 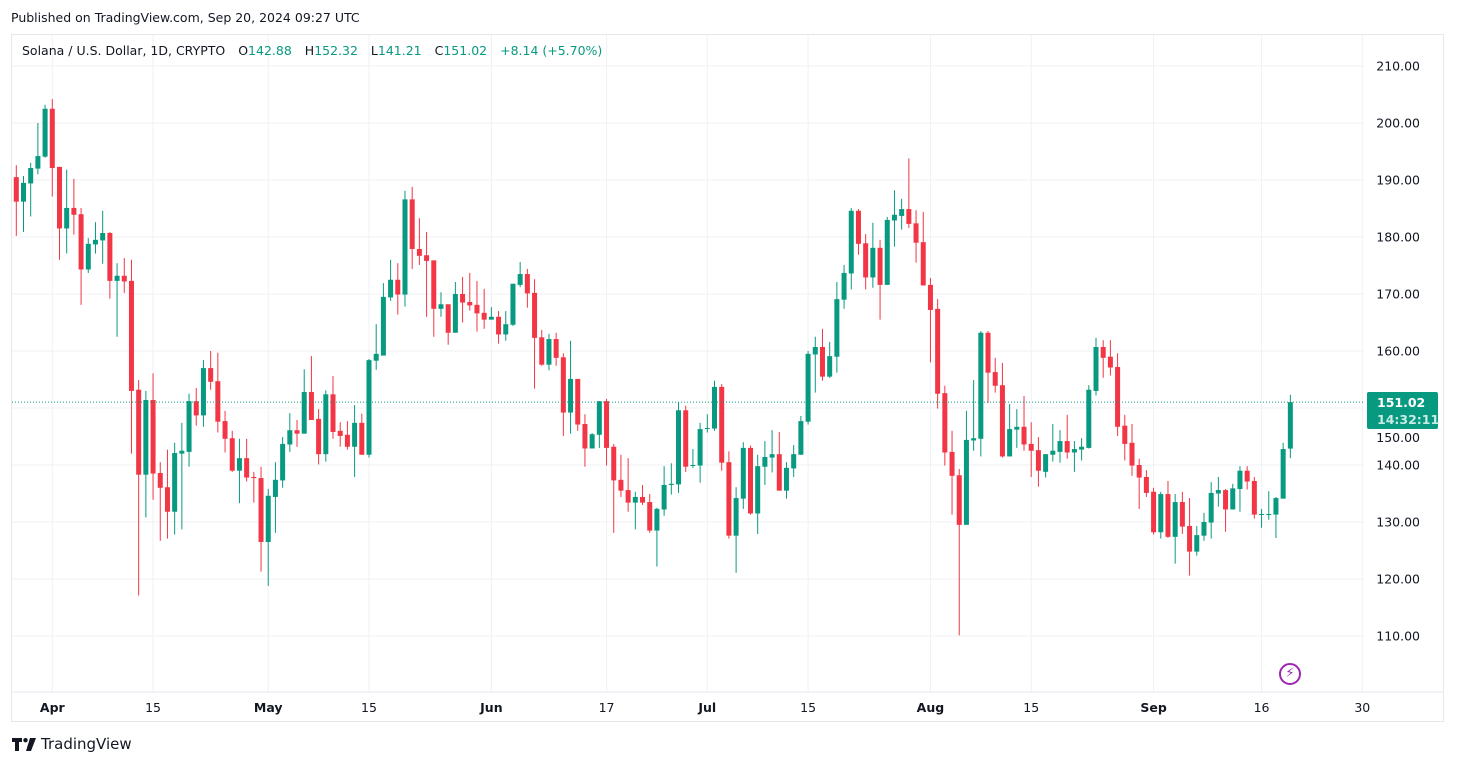 I want to click on price-tick-label: 180.00, so click(x=1398, y=237).